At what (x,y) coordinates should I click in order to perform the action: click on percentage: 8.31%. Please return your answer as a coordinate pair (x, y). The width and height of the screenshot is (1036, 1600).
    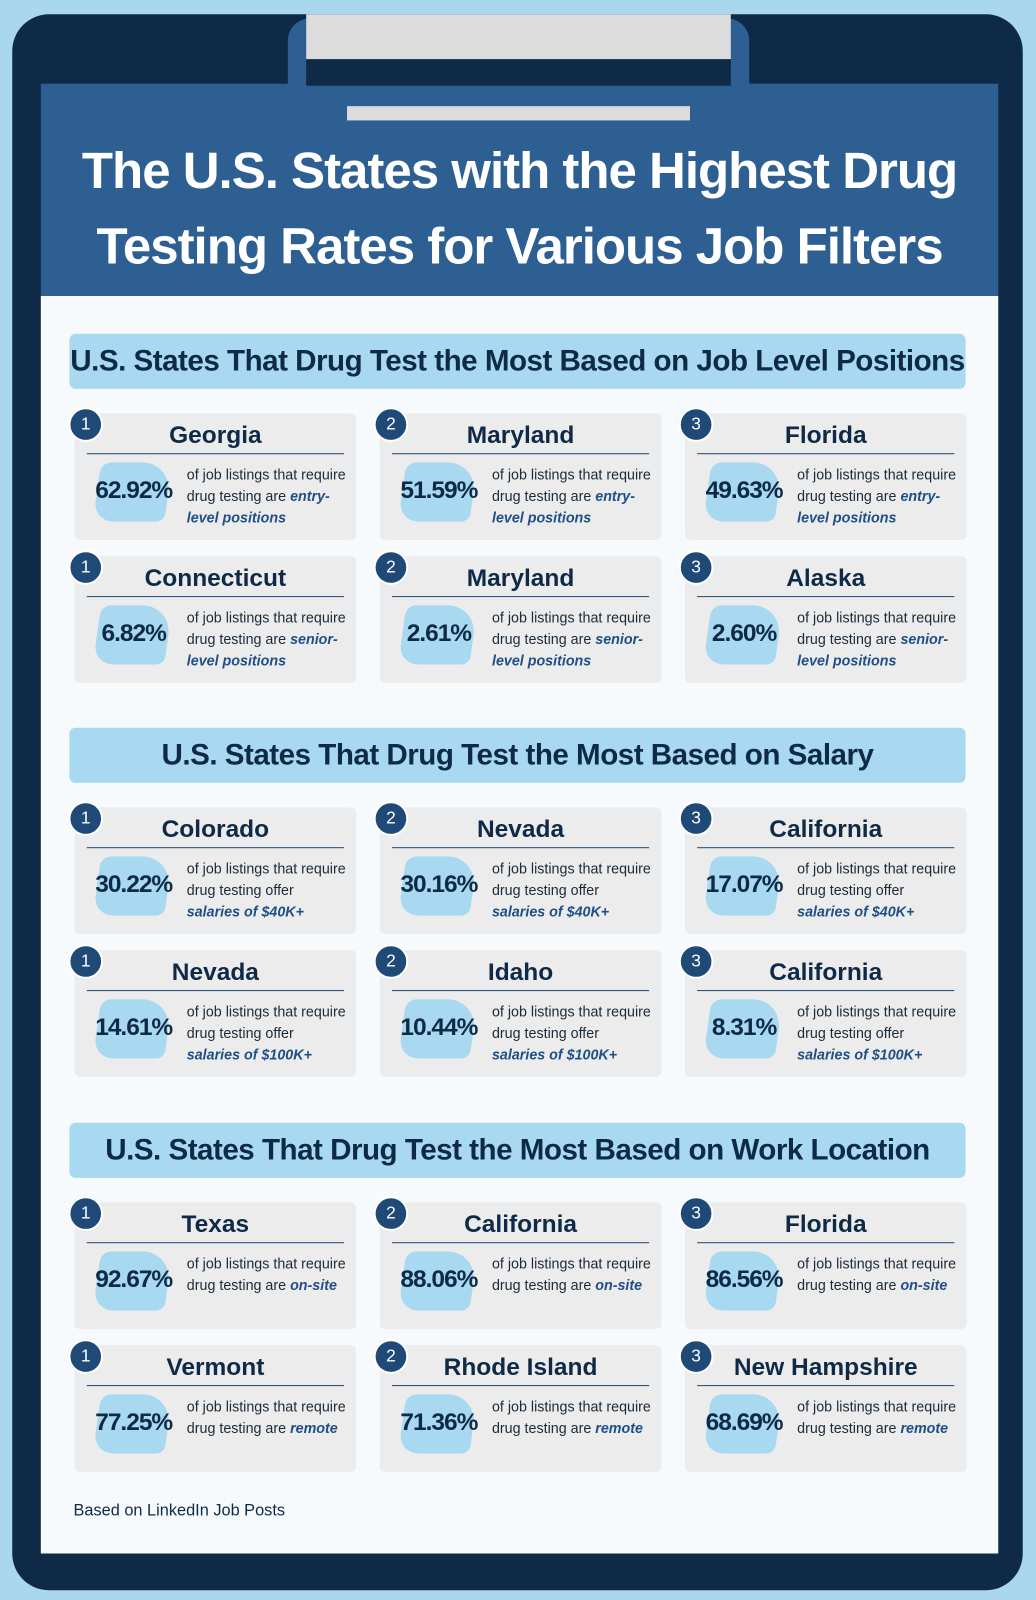
    Looking at the image, I should click on (744, 1027).